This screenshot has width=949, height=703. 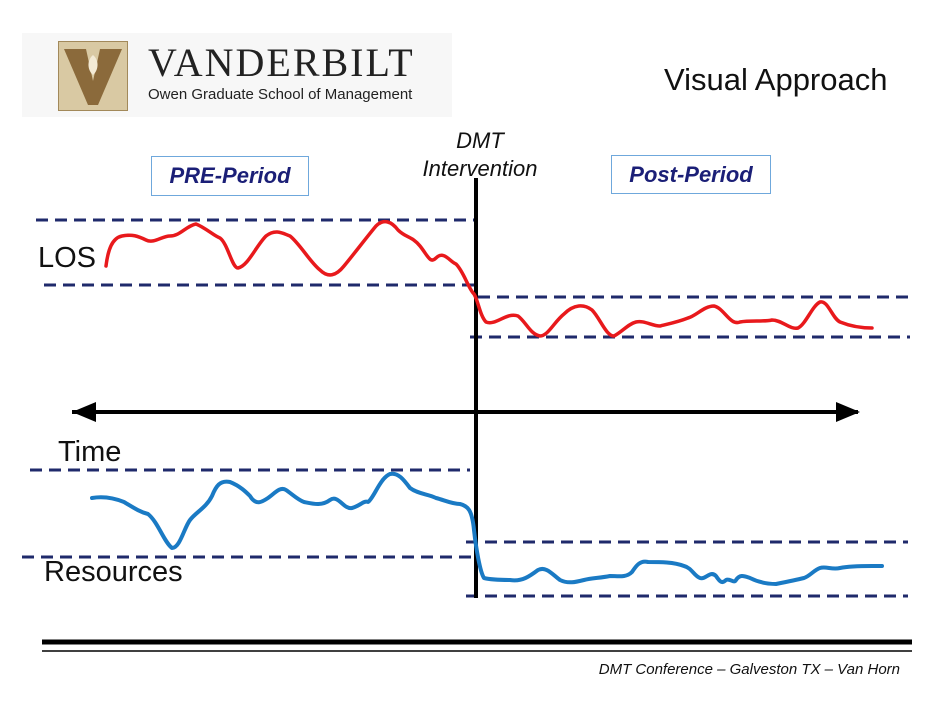 I want to click on los-label: LOS, so click(x=67, y=258).